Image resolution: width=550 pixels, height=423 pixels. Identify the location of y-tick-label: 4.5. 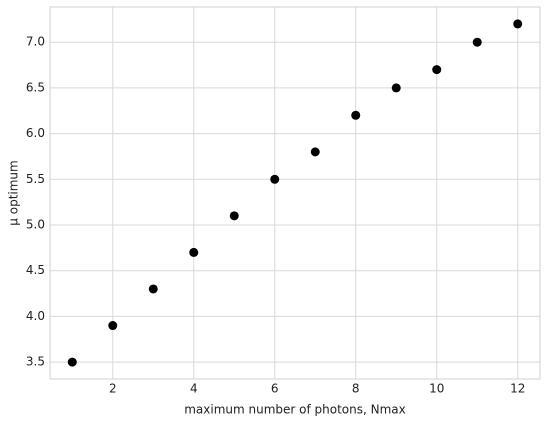
(35, 270).